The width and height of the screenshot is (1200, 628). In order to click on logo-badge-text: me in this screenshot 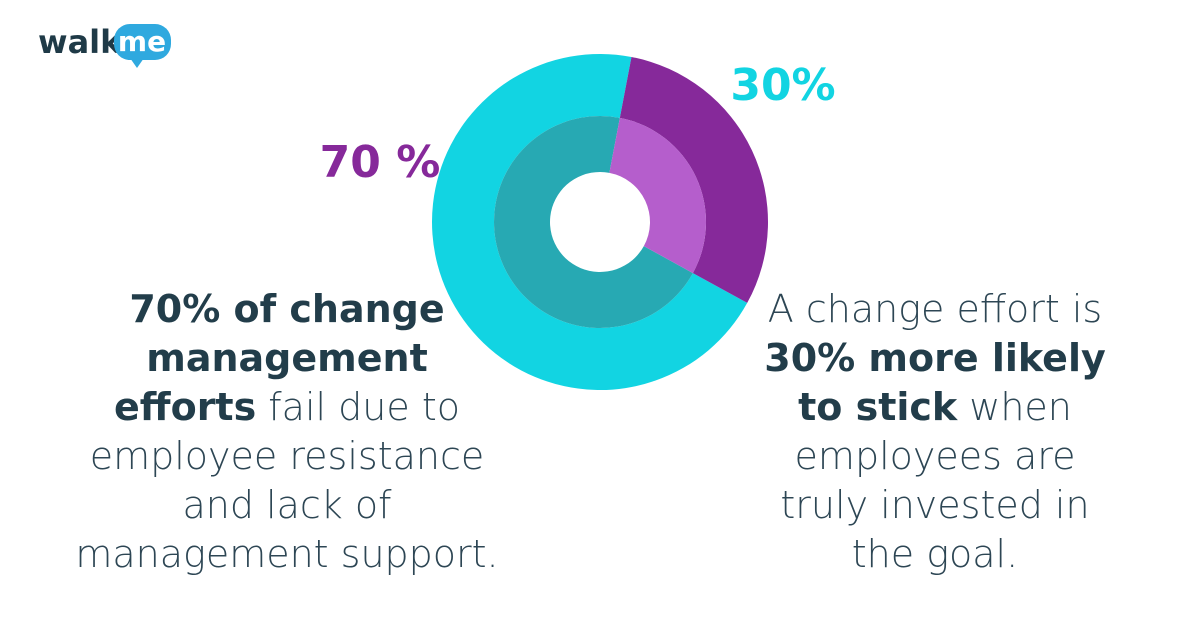, I will do `click(142, 41)`.